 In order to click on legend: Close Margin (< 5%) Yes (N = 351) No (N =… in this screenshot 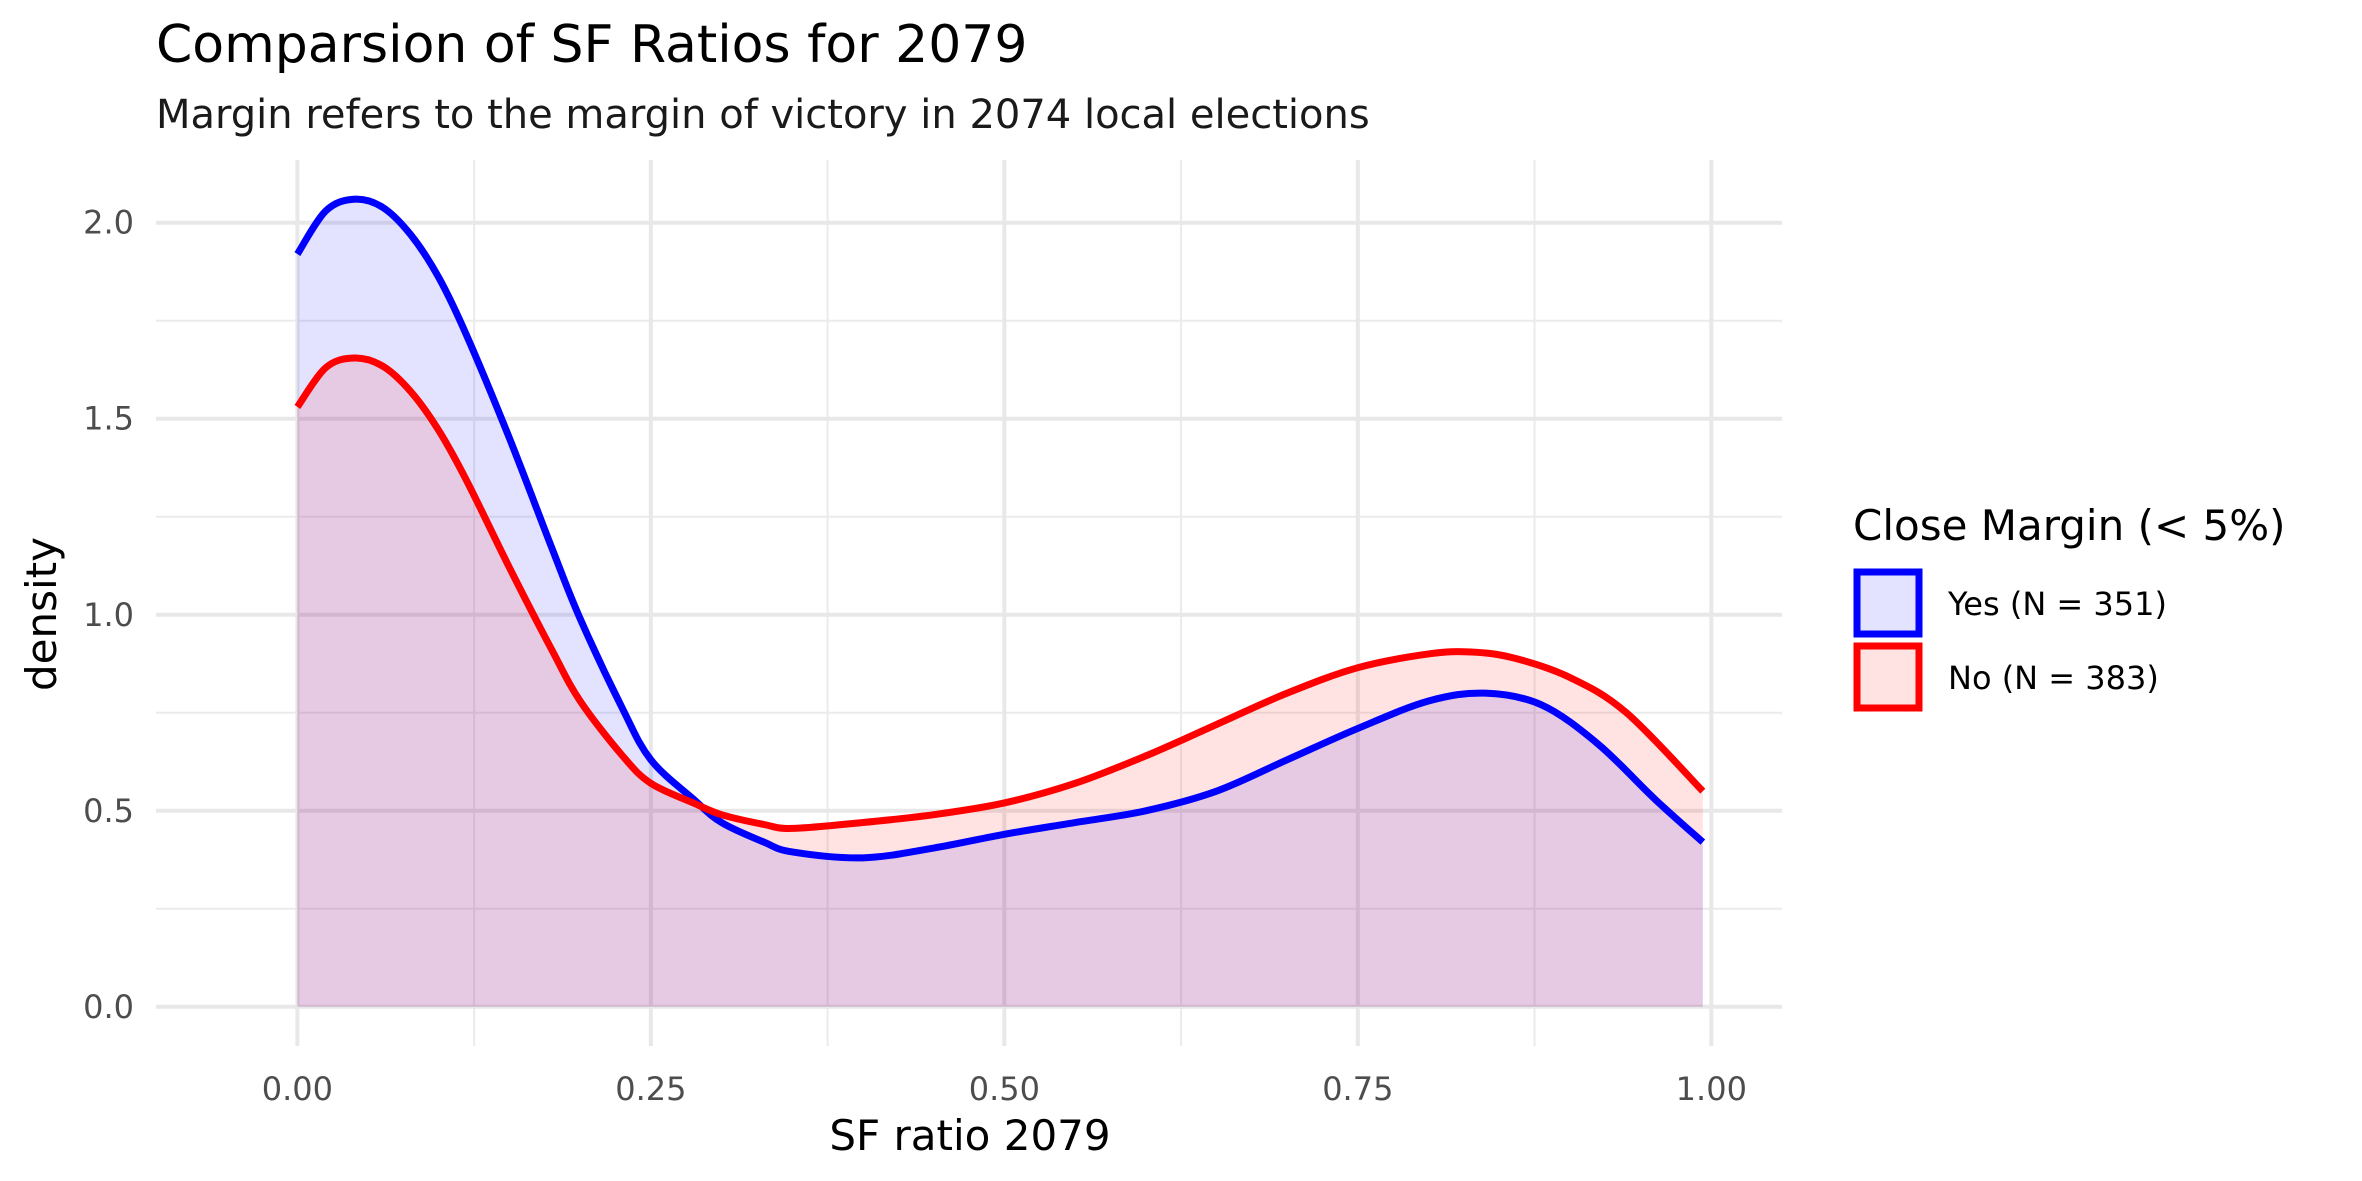, I will do `click(2069, 606)`.